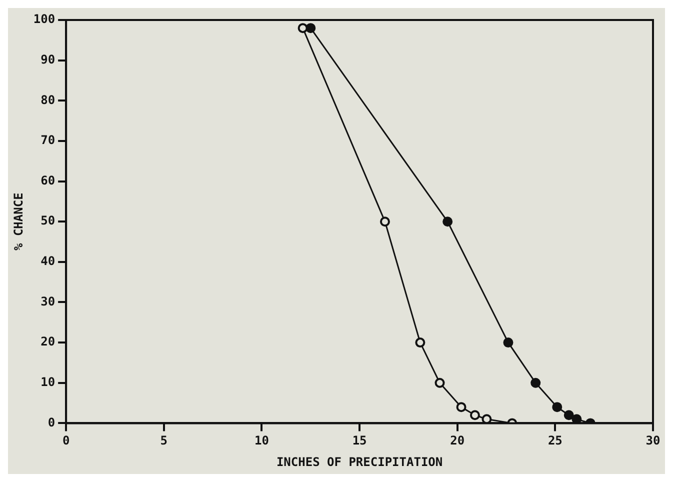 This screenshot has width=673, height=482. Describe the element at coordinates (66, 441) in the screenshot. I see `x-tick-label: 0` at that location.